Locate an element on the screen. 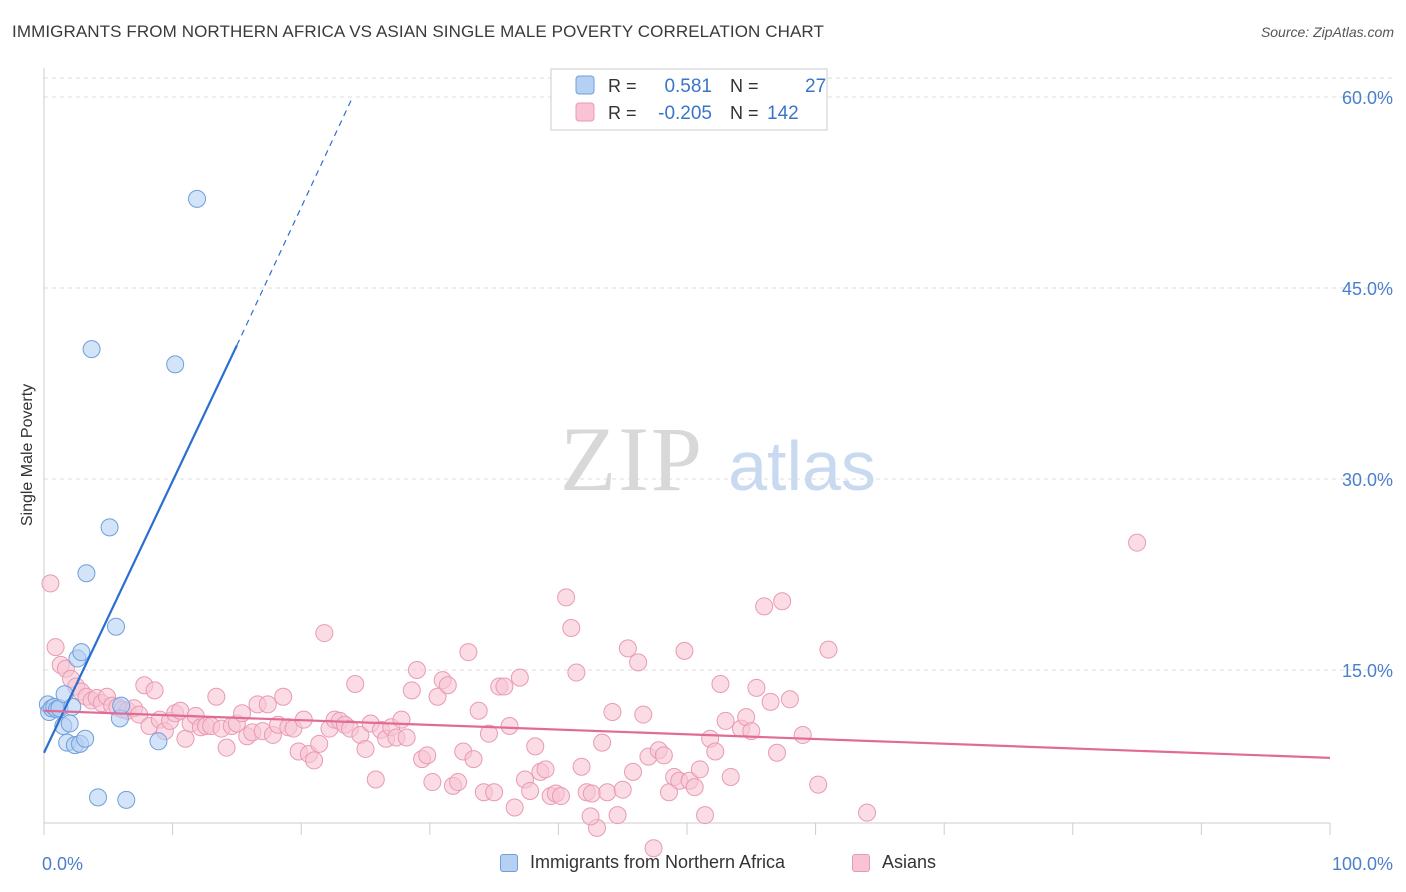 The height and width of the screenshot is (892, 1406). legend-n-value: 27 is located at coordinates (815, 86).